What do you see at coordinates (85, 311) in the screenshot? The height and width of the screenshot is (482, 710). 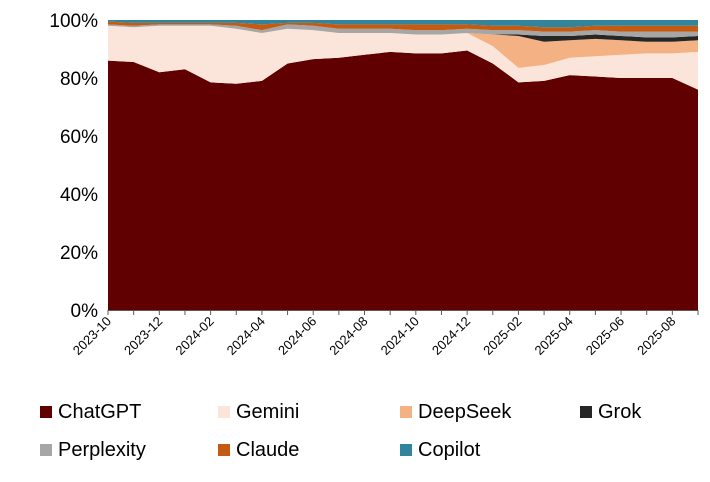 I see `y-tick-label: 0%` at bounding box center [85, 311].